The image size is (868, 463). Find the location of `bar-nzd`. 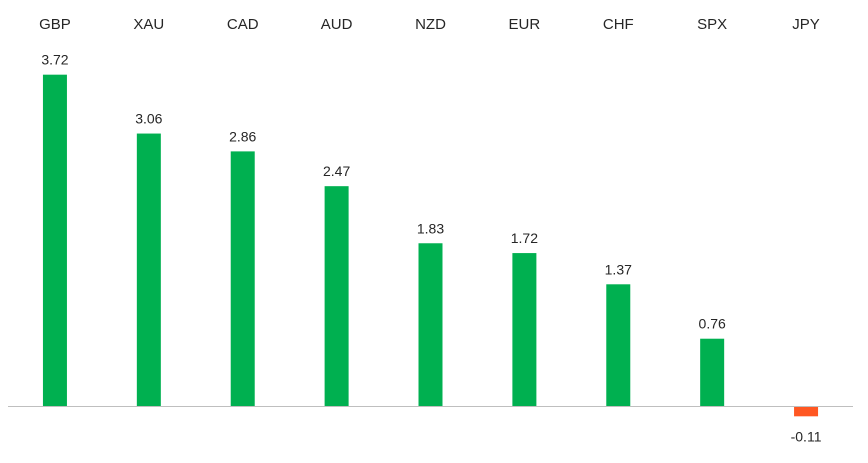

bar-nzd is located at coordinates (430, 325).